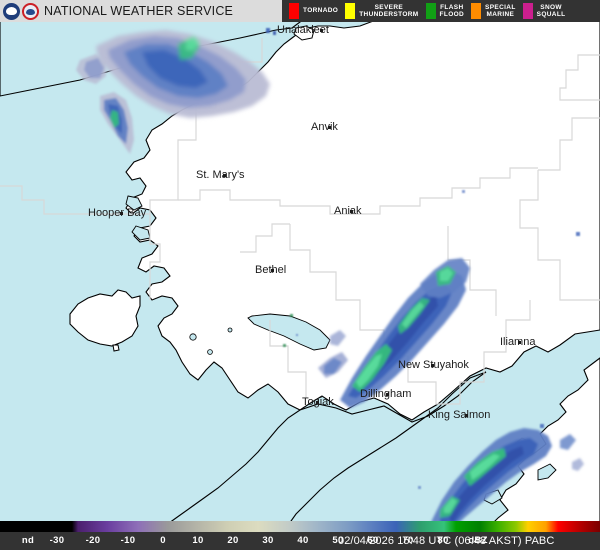 This screenshot has height=550, width=600. Describe the element at coordinates (389, 11) in the screenshot. I see `alert-label: SEVERE THUNDERSTORM` at that location.